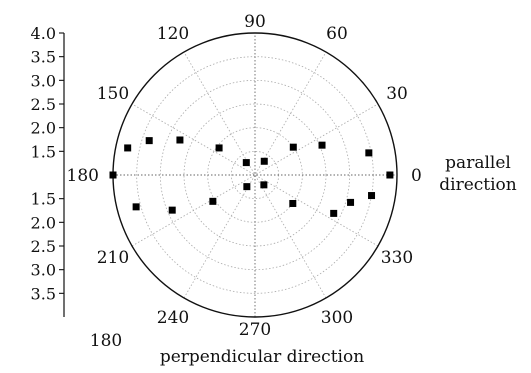  Describe the element at coordinates (106, 341) in the screenshot. I see `annotation-bottom-left-180: 180` at that location.